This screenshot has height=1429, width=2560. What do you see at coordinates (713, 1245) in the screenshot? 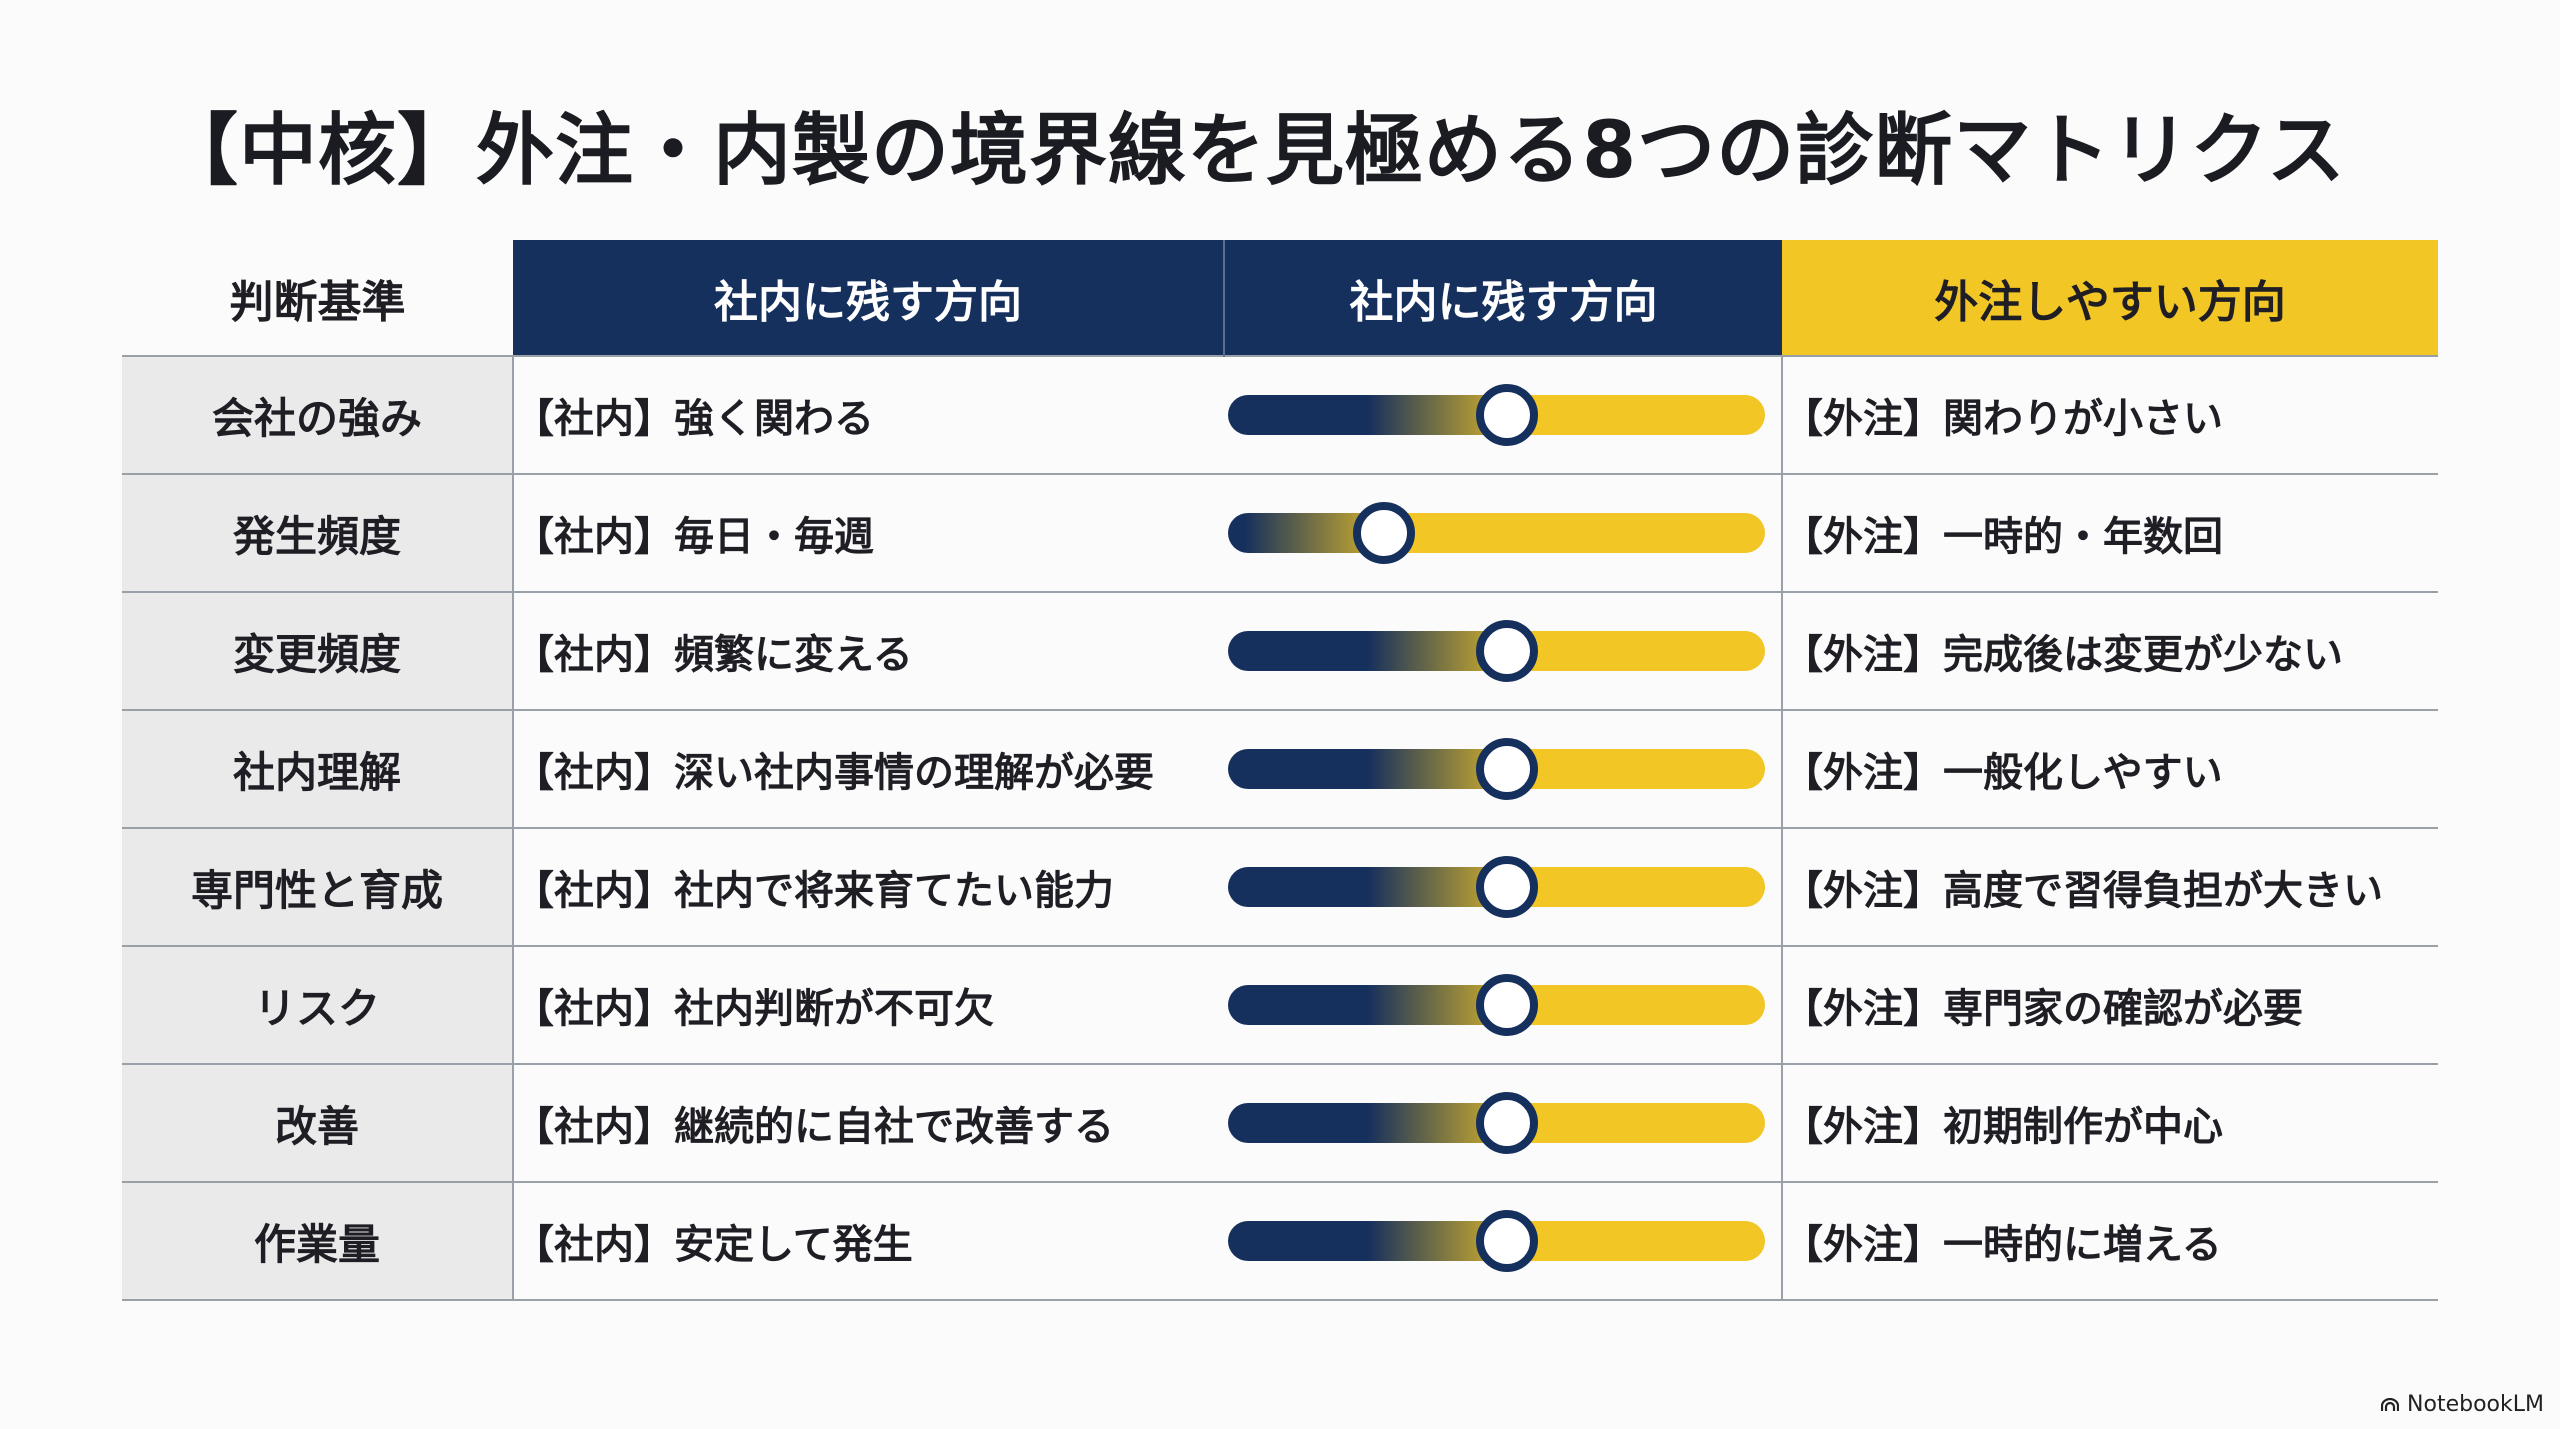
I see `inhouse-description: 【社内】安定して発生` at bounding box center [713, 1245].